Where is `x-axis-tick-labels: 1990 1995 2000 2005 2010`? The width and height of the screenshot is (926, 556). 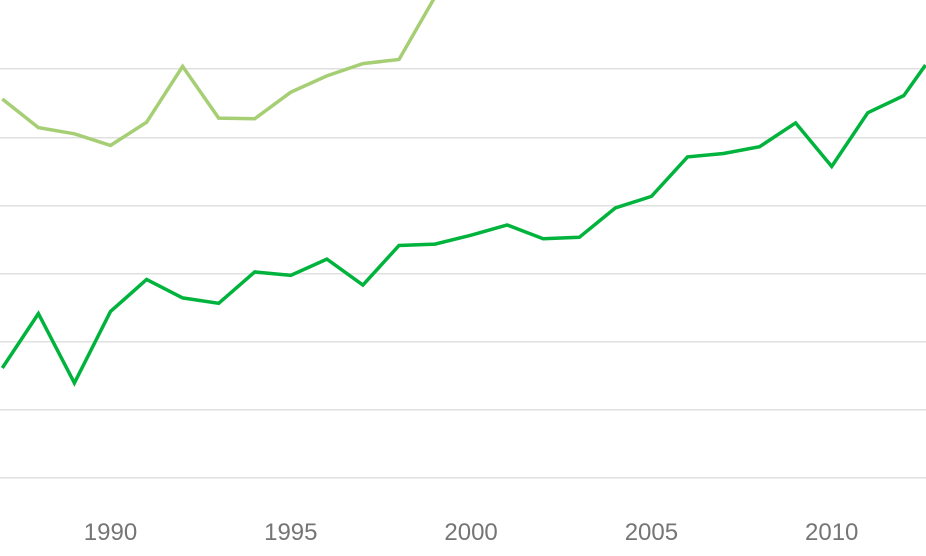 x-axis-tick-labels: 1990 1995 2000 2005 2010 is located at coordinates (471, 532).